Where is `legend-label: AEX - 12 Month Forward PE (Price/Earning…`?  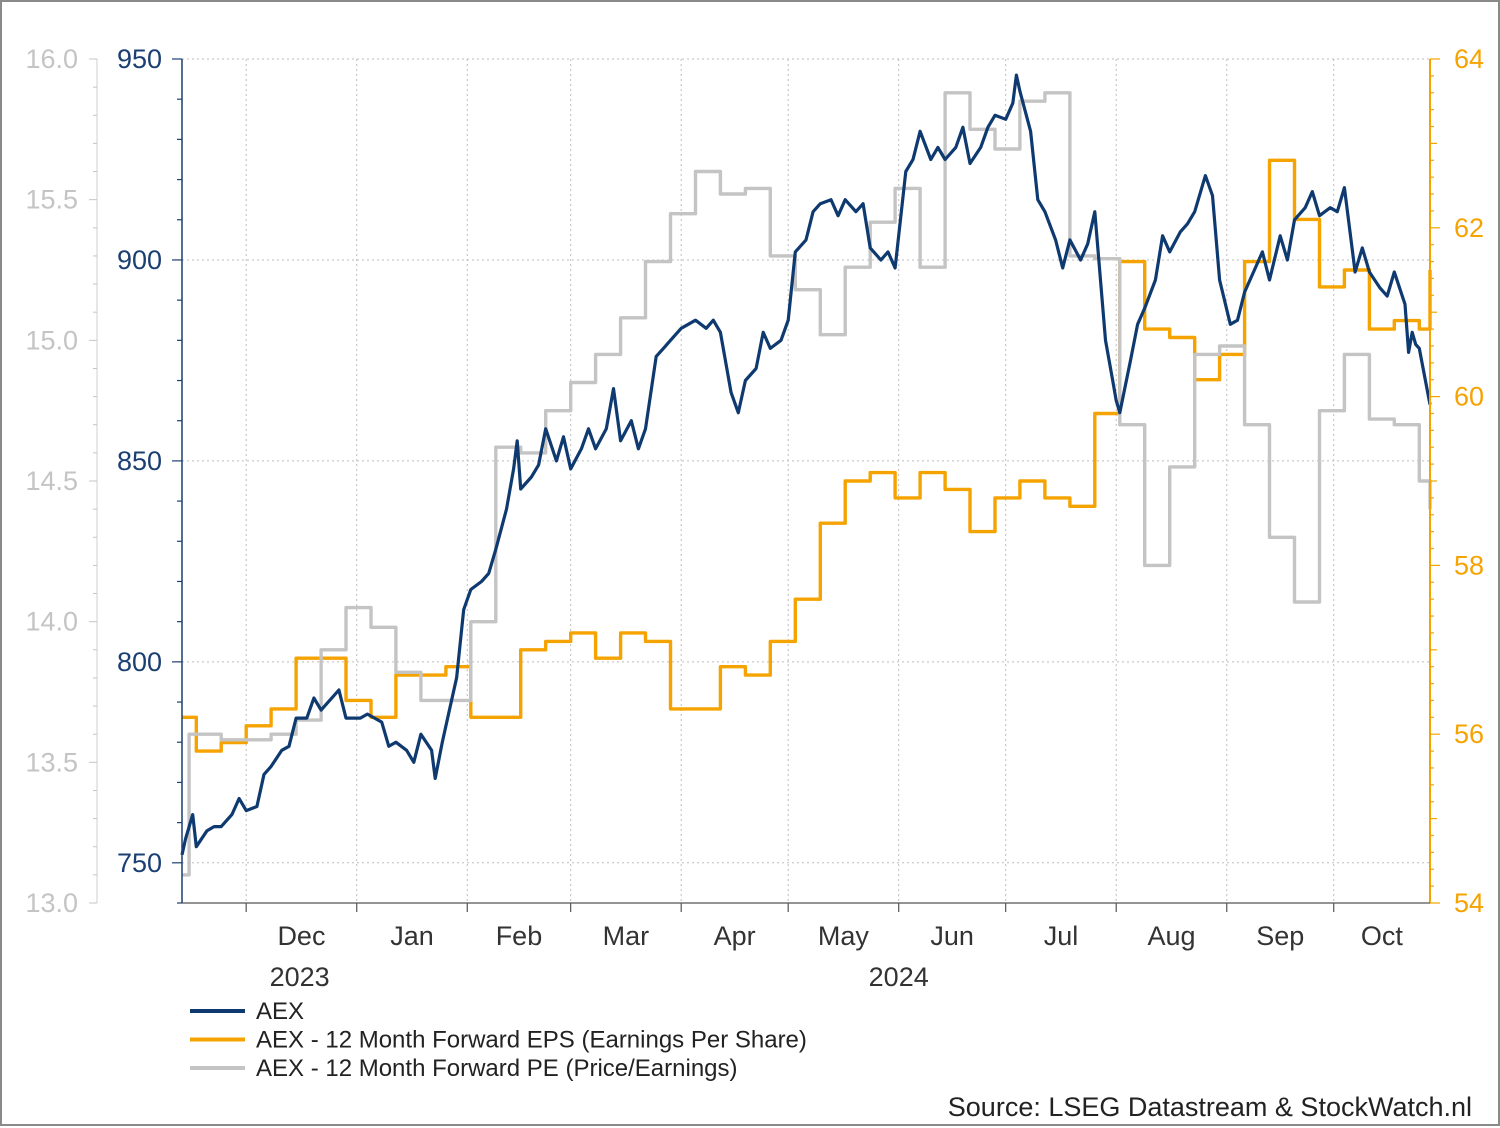 legend-label: AEX - 12 Month Forward PE (Price/Earning… is located at coordinates (497, 1068).